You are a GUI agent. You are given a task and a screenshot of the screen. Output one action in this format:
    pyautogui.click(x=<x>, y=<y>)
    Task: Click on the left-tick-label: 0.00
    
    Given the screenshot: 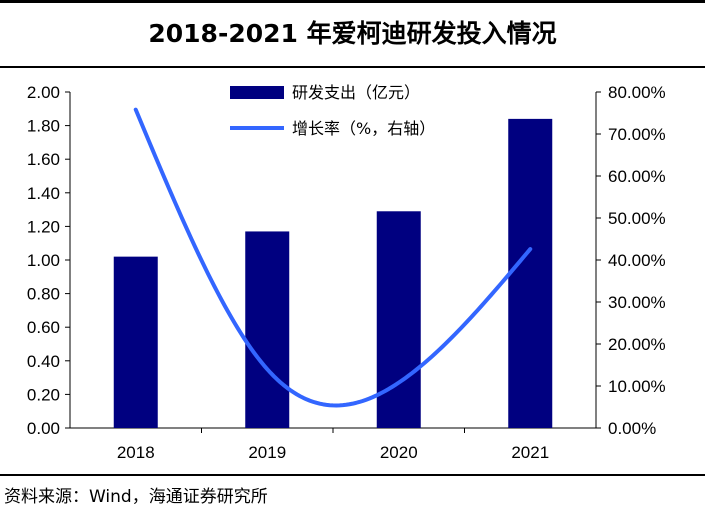 What is the action you would take?
    pyautogui.click(x=43, y=428)
    